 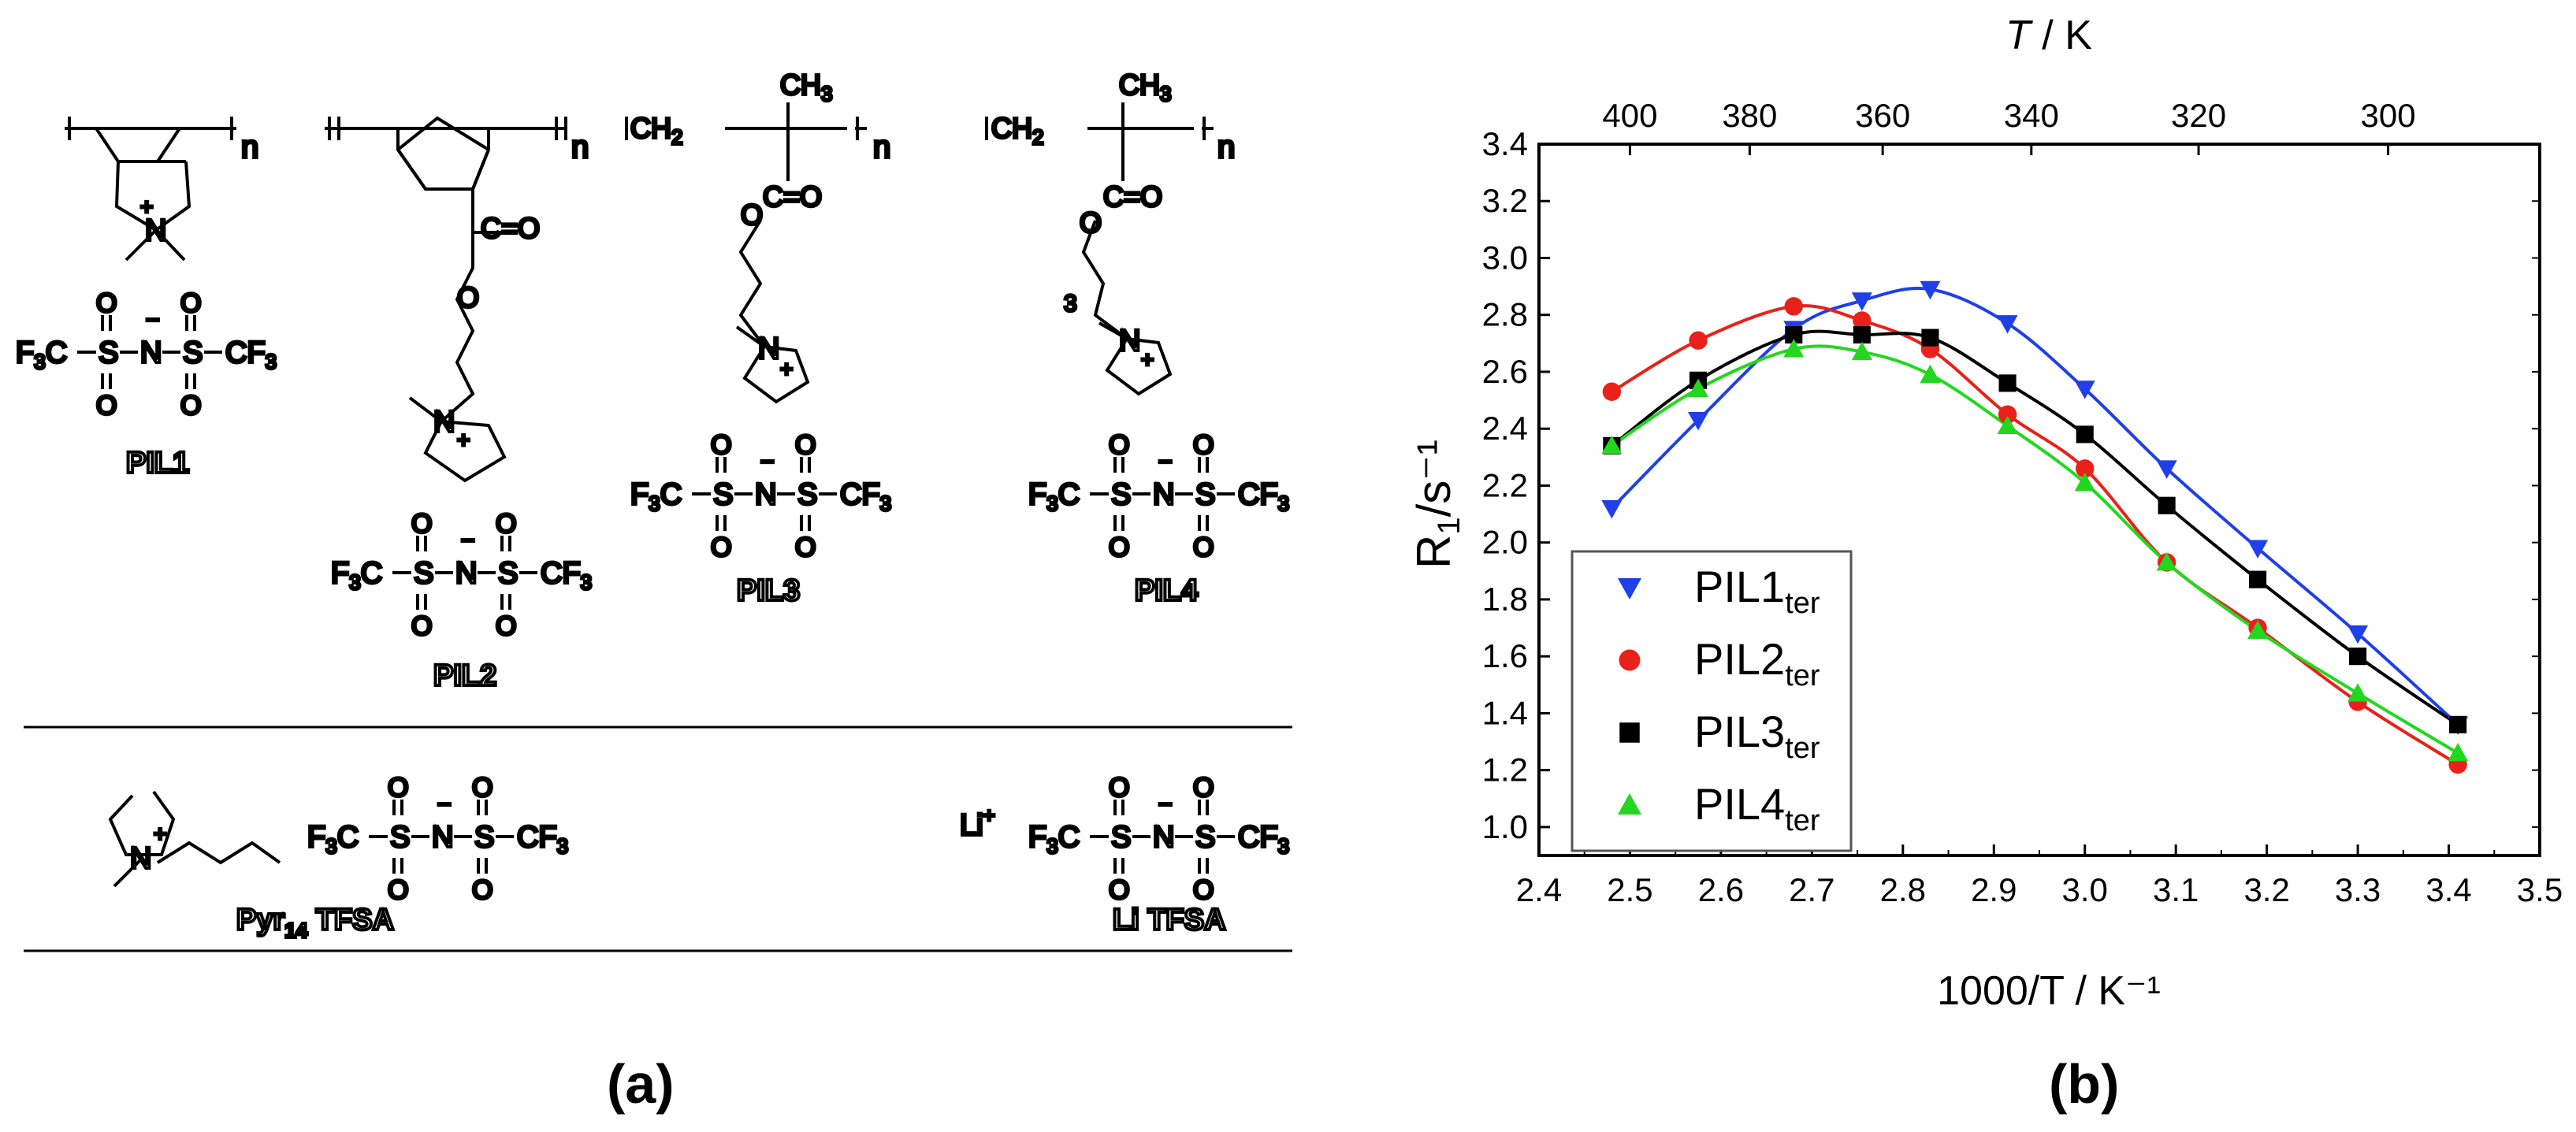 I want to click on pil3-anion-right: CF3, so click(x=865, y=496).